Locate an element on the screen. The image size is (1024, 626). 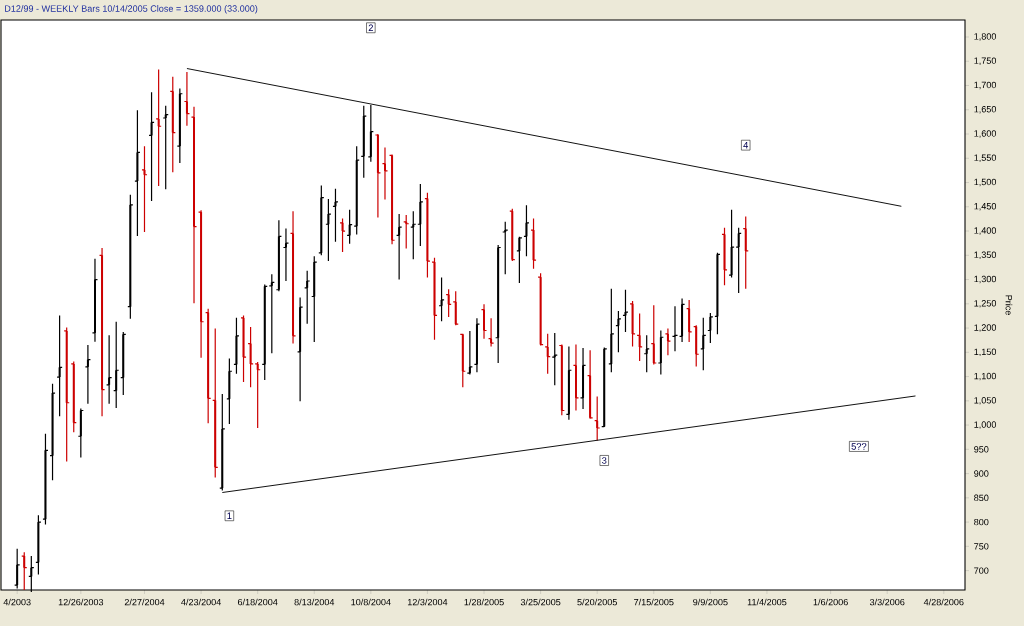
y-tick-label: 950 is located at coordinates (981, 449).